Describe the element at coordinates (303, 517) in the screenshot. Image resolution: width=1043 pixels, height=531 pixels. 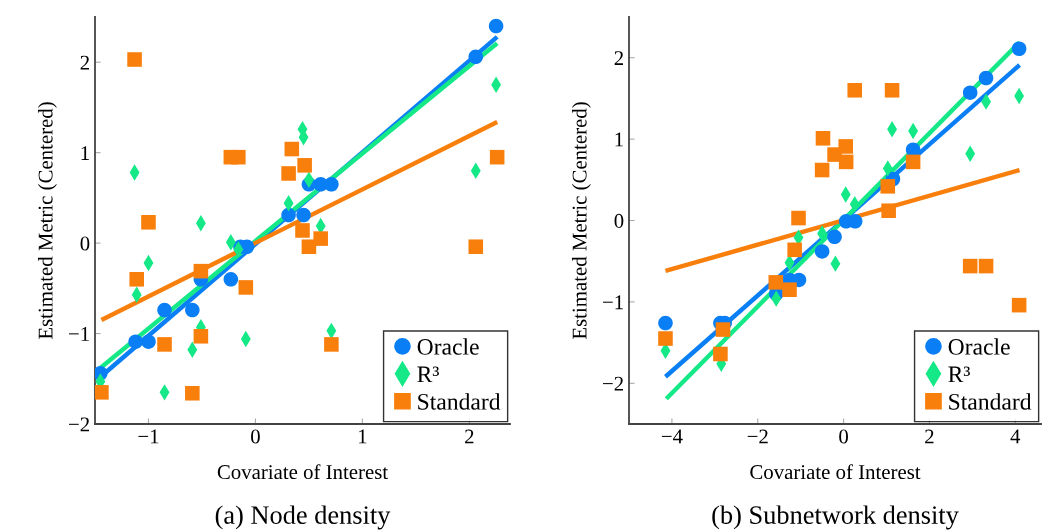
I see `text: (a) Node density` at that location.